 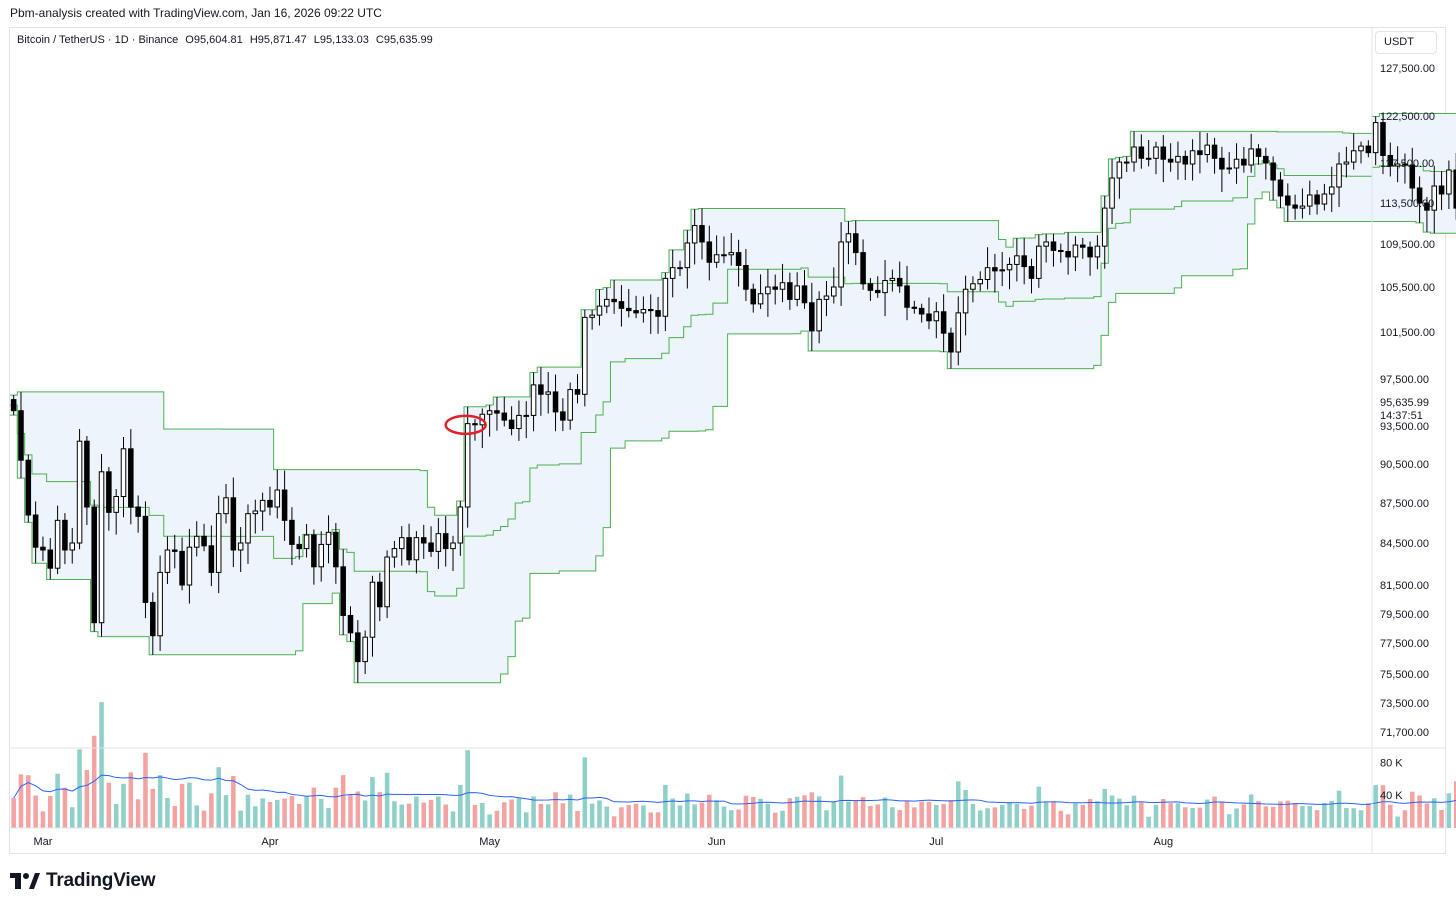 What do you see at coordinates (1407, 164) in the screenshot?
I see `price-tick-label: 117,500.00` at bounding box center [1407, 164].